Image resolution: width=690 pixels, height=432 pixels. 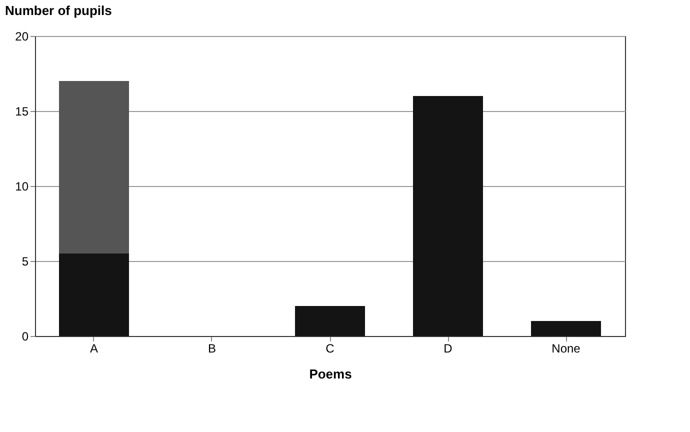 What do you see at coordinates (330, 374) in the screenshot?
I see `x-axis-title: Poems` at bounding box center [330, 374].